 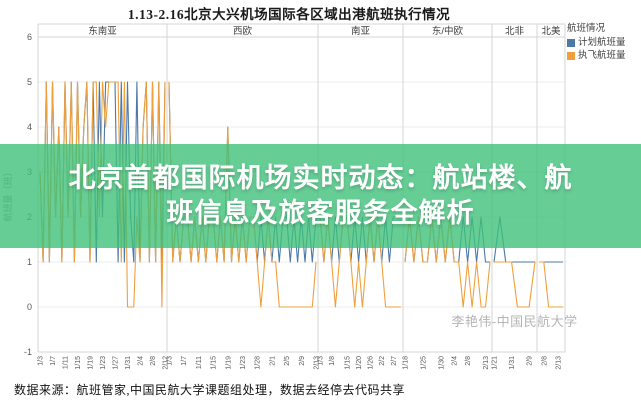 I want to click on actual-swatch-icon, so click(x=571, y=55).